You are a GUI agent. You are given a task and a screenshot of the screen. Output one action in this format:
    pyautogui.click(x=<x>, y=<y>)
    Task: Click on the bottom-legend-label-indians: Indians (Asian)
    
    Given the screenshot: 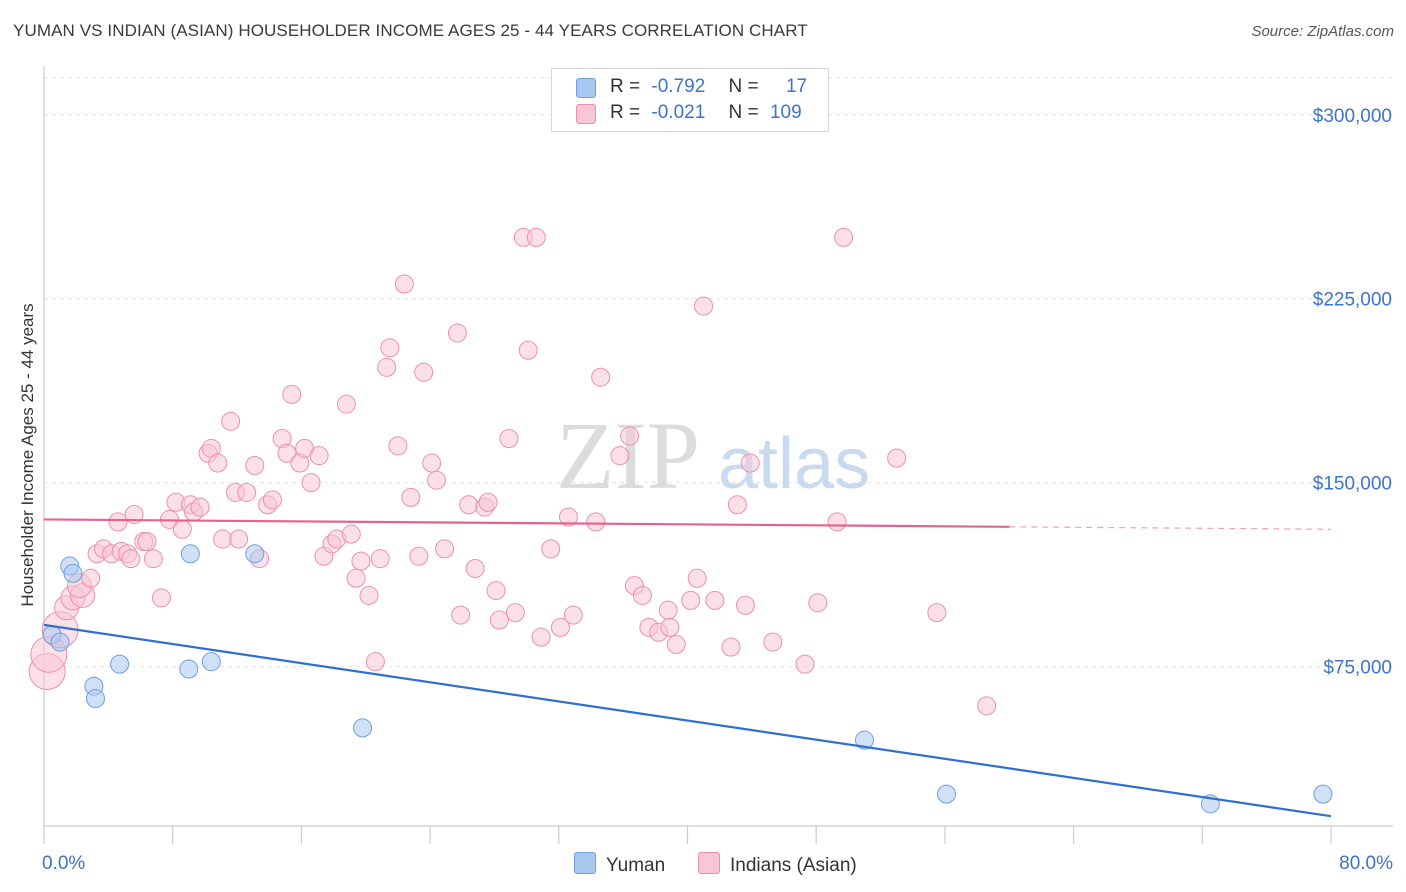 What is the action you would take?
    pyautogui.click(x=793, y=865)
    